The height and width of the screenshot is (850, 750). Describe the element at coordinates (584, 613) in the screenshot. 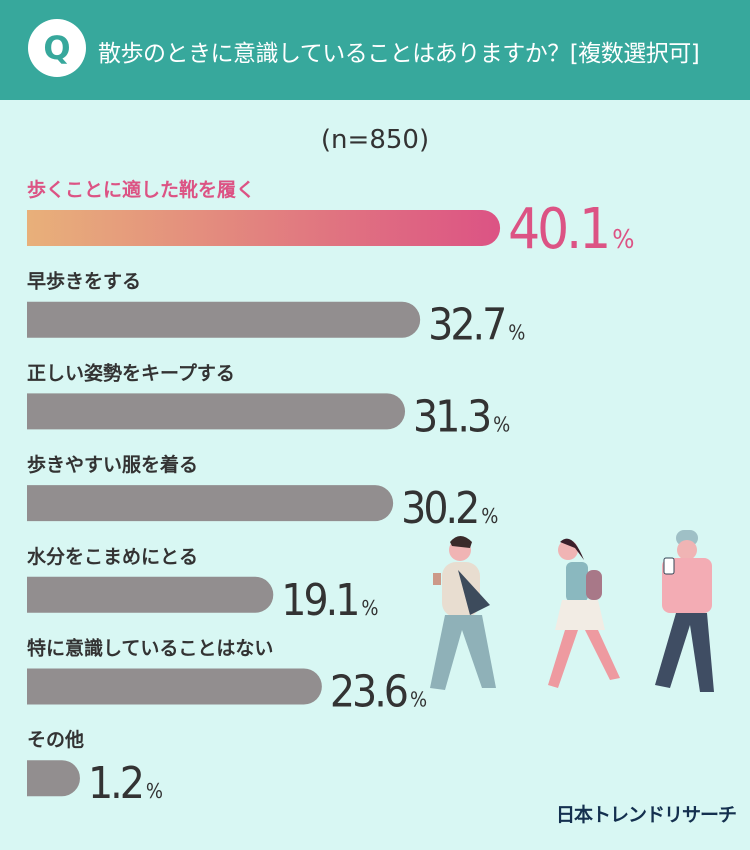

I see `walker-woman-with-backpack` at that location.